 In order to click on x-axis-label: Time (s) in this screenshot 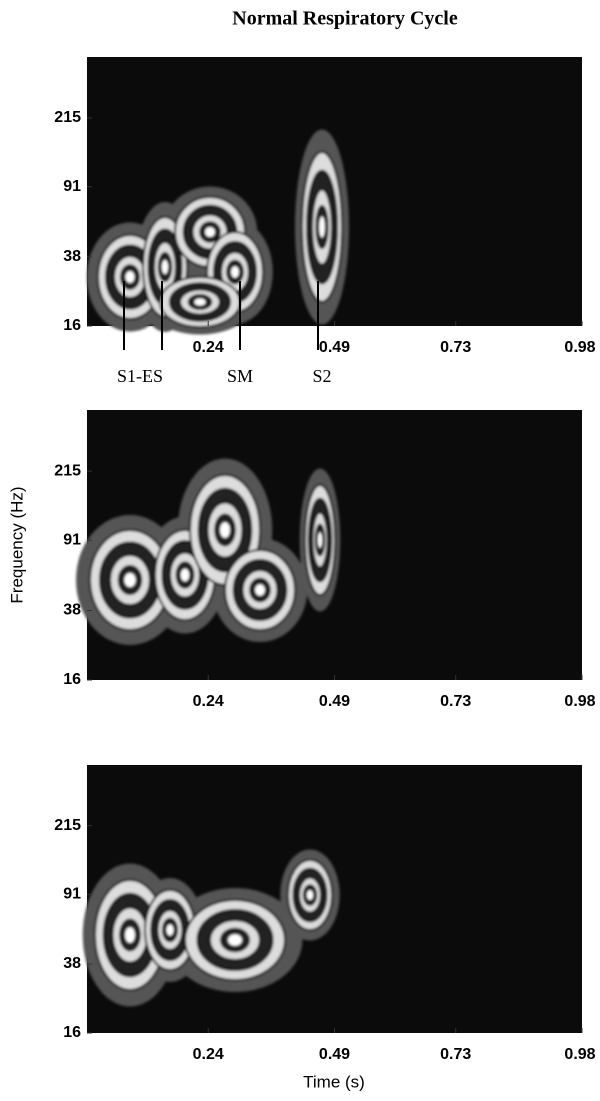, I will do `click(334, 1081)`.